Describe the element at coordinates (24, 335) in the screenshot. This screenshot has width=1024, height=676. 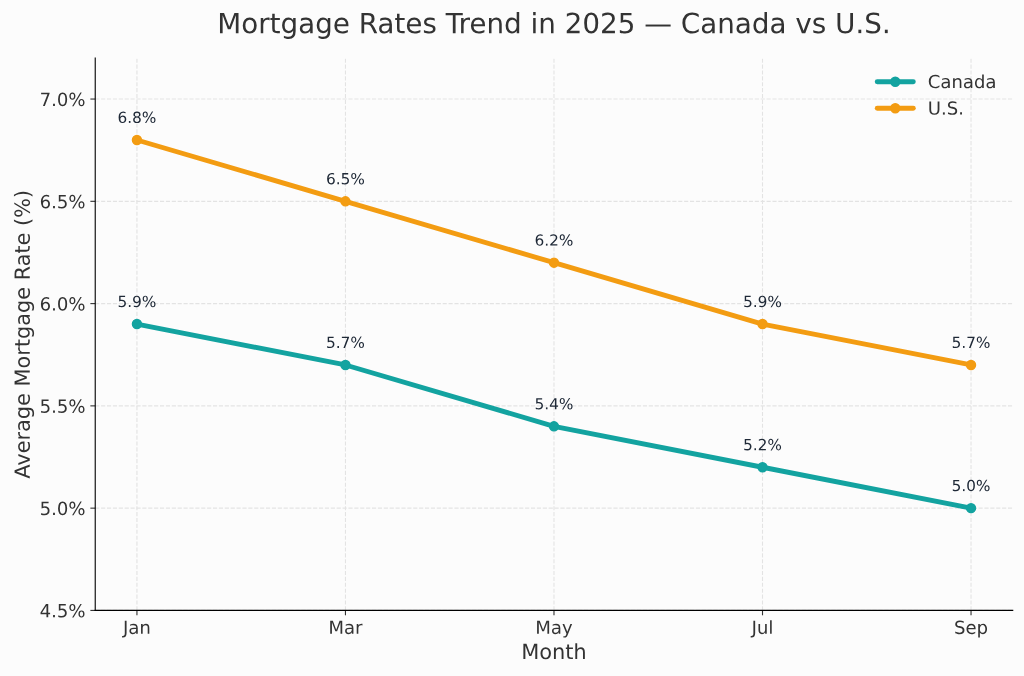
I see `y-axis-title: Average Mortgage Rate (%)` at that location.